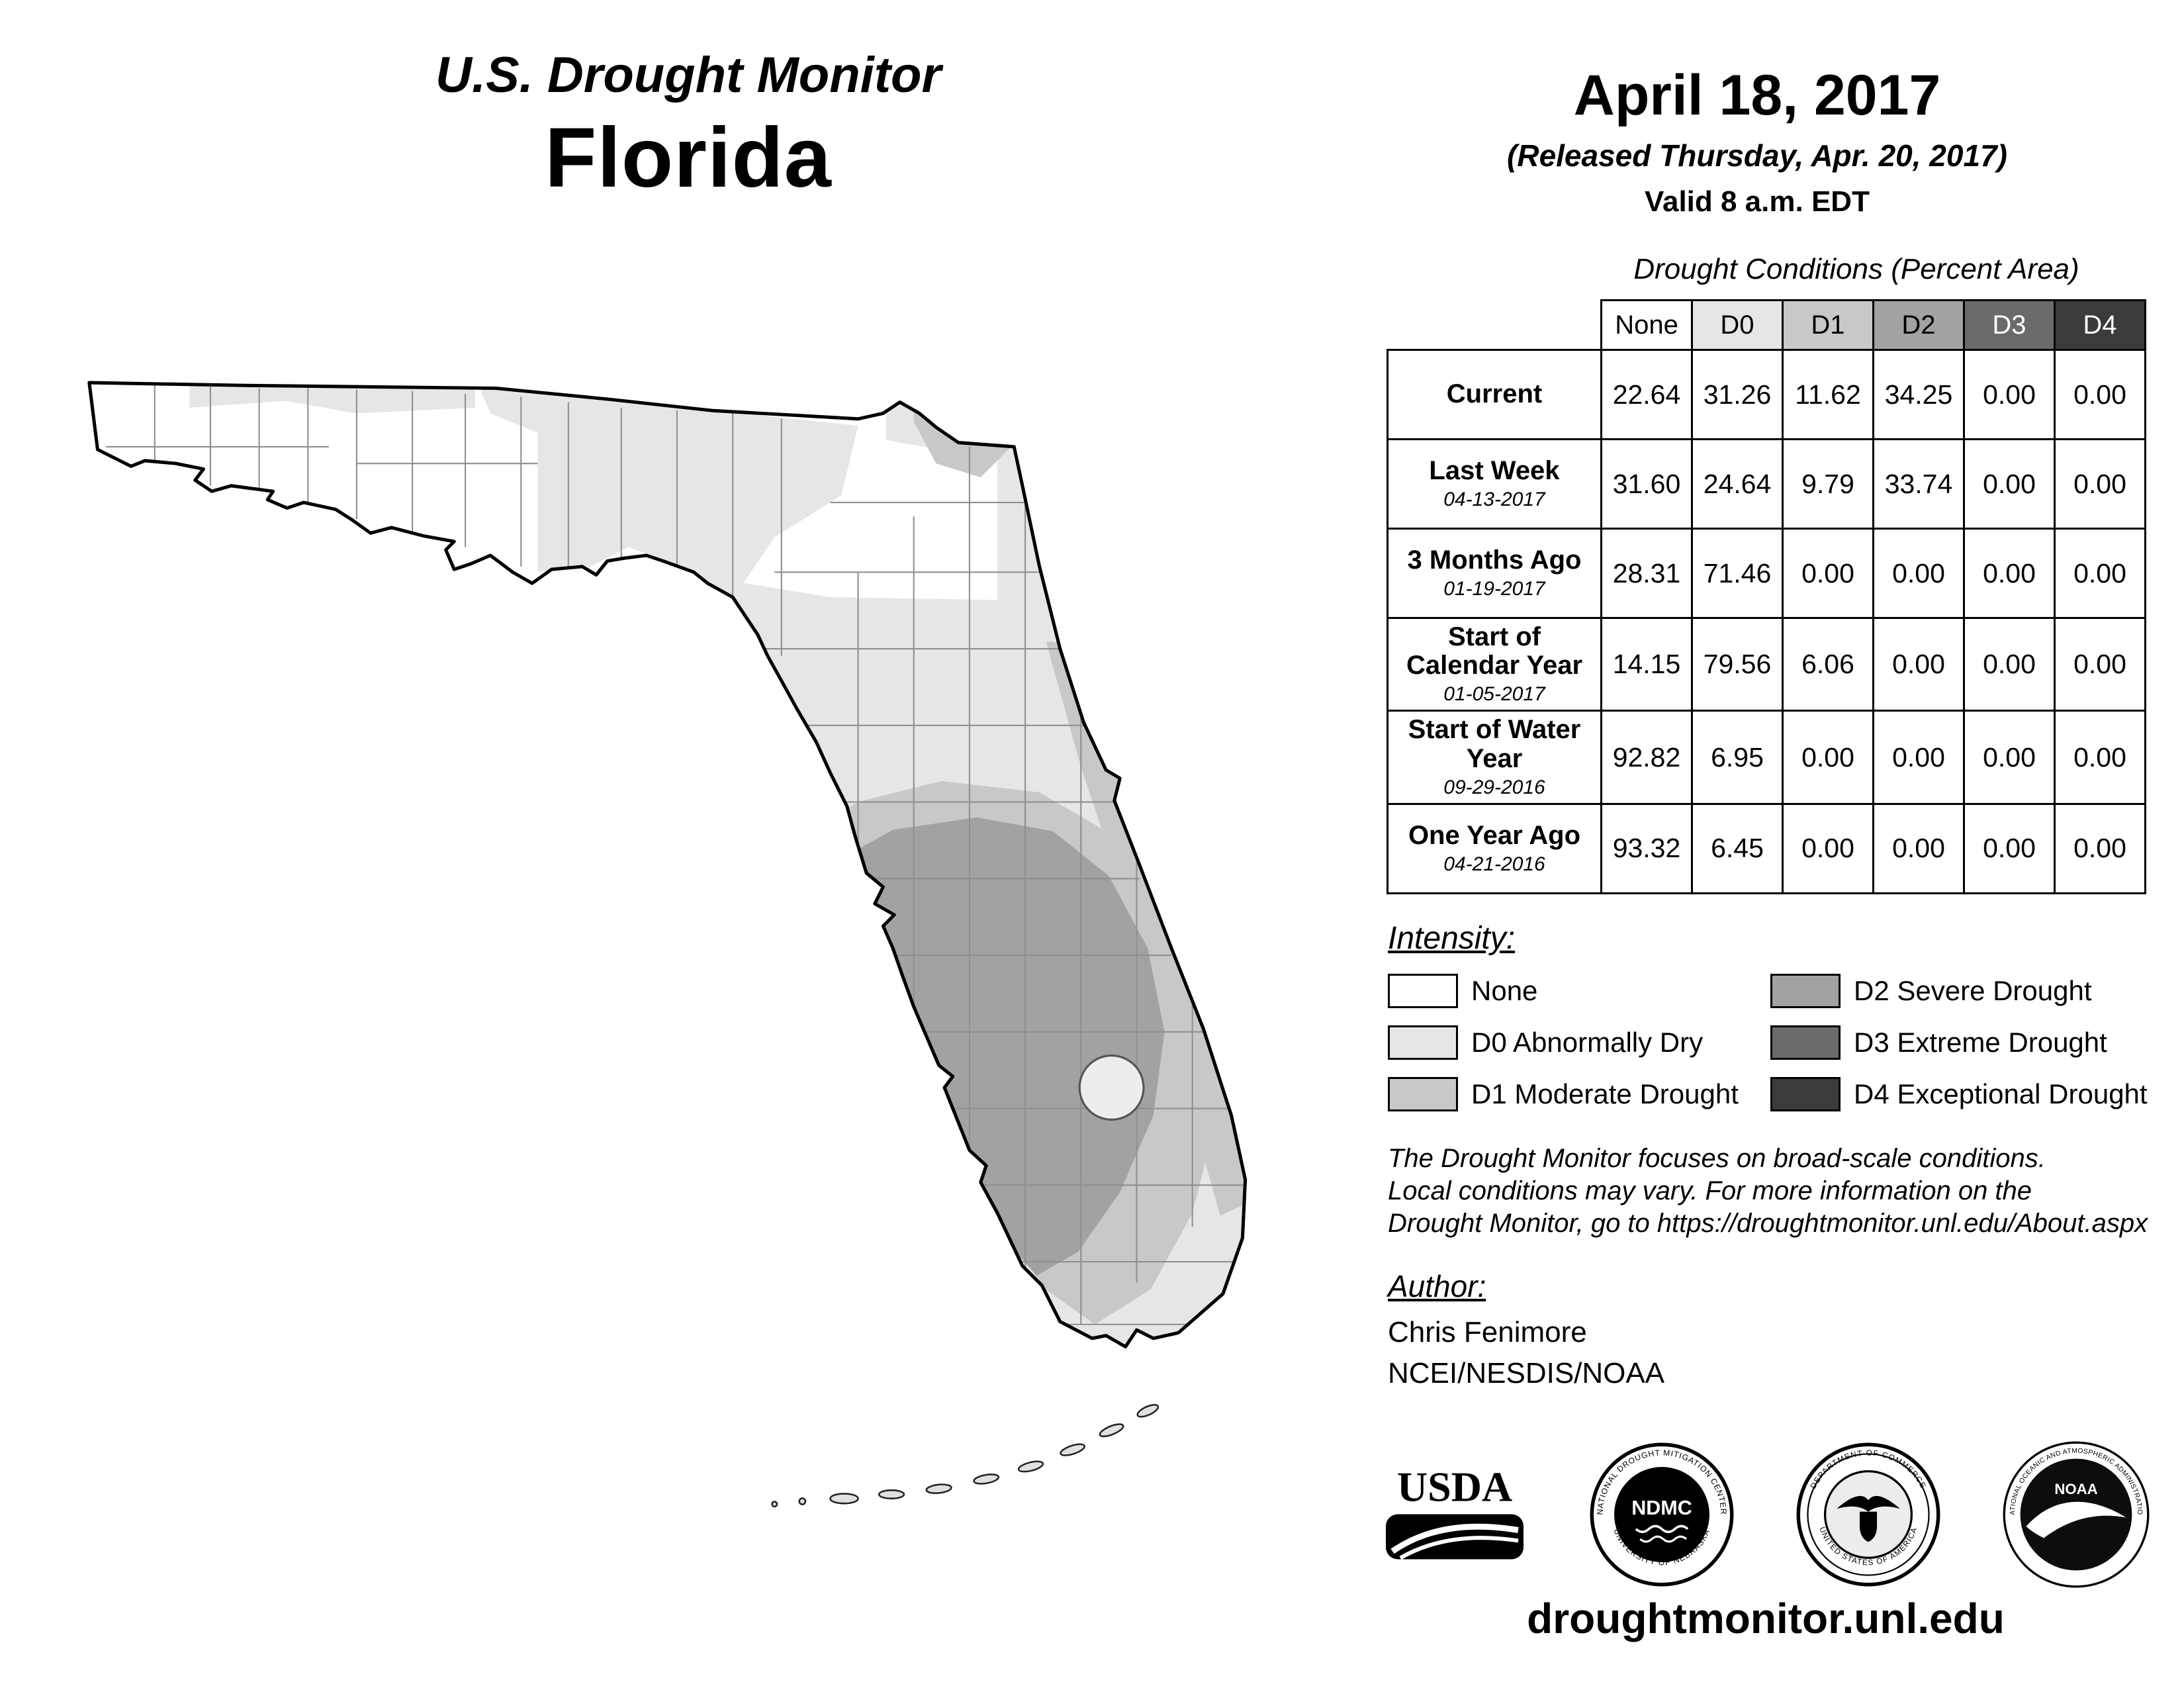 This screenshot has width=2184, height=1688. I want to click on author-name: Chris Fenimore, so click(1487, 1332).